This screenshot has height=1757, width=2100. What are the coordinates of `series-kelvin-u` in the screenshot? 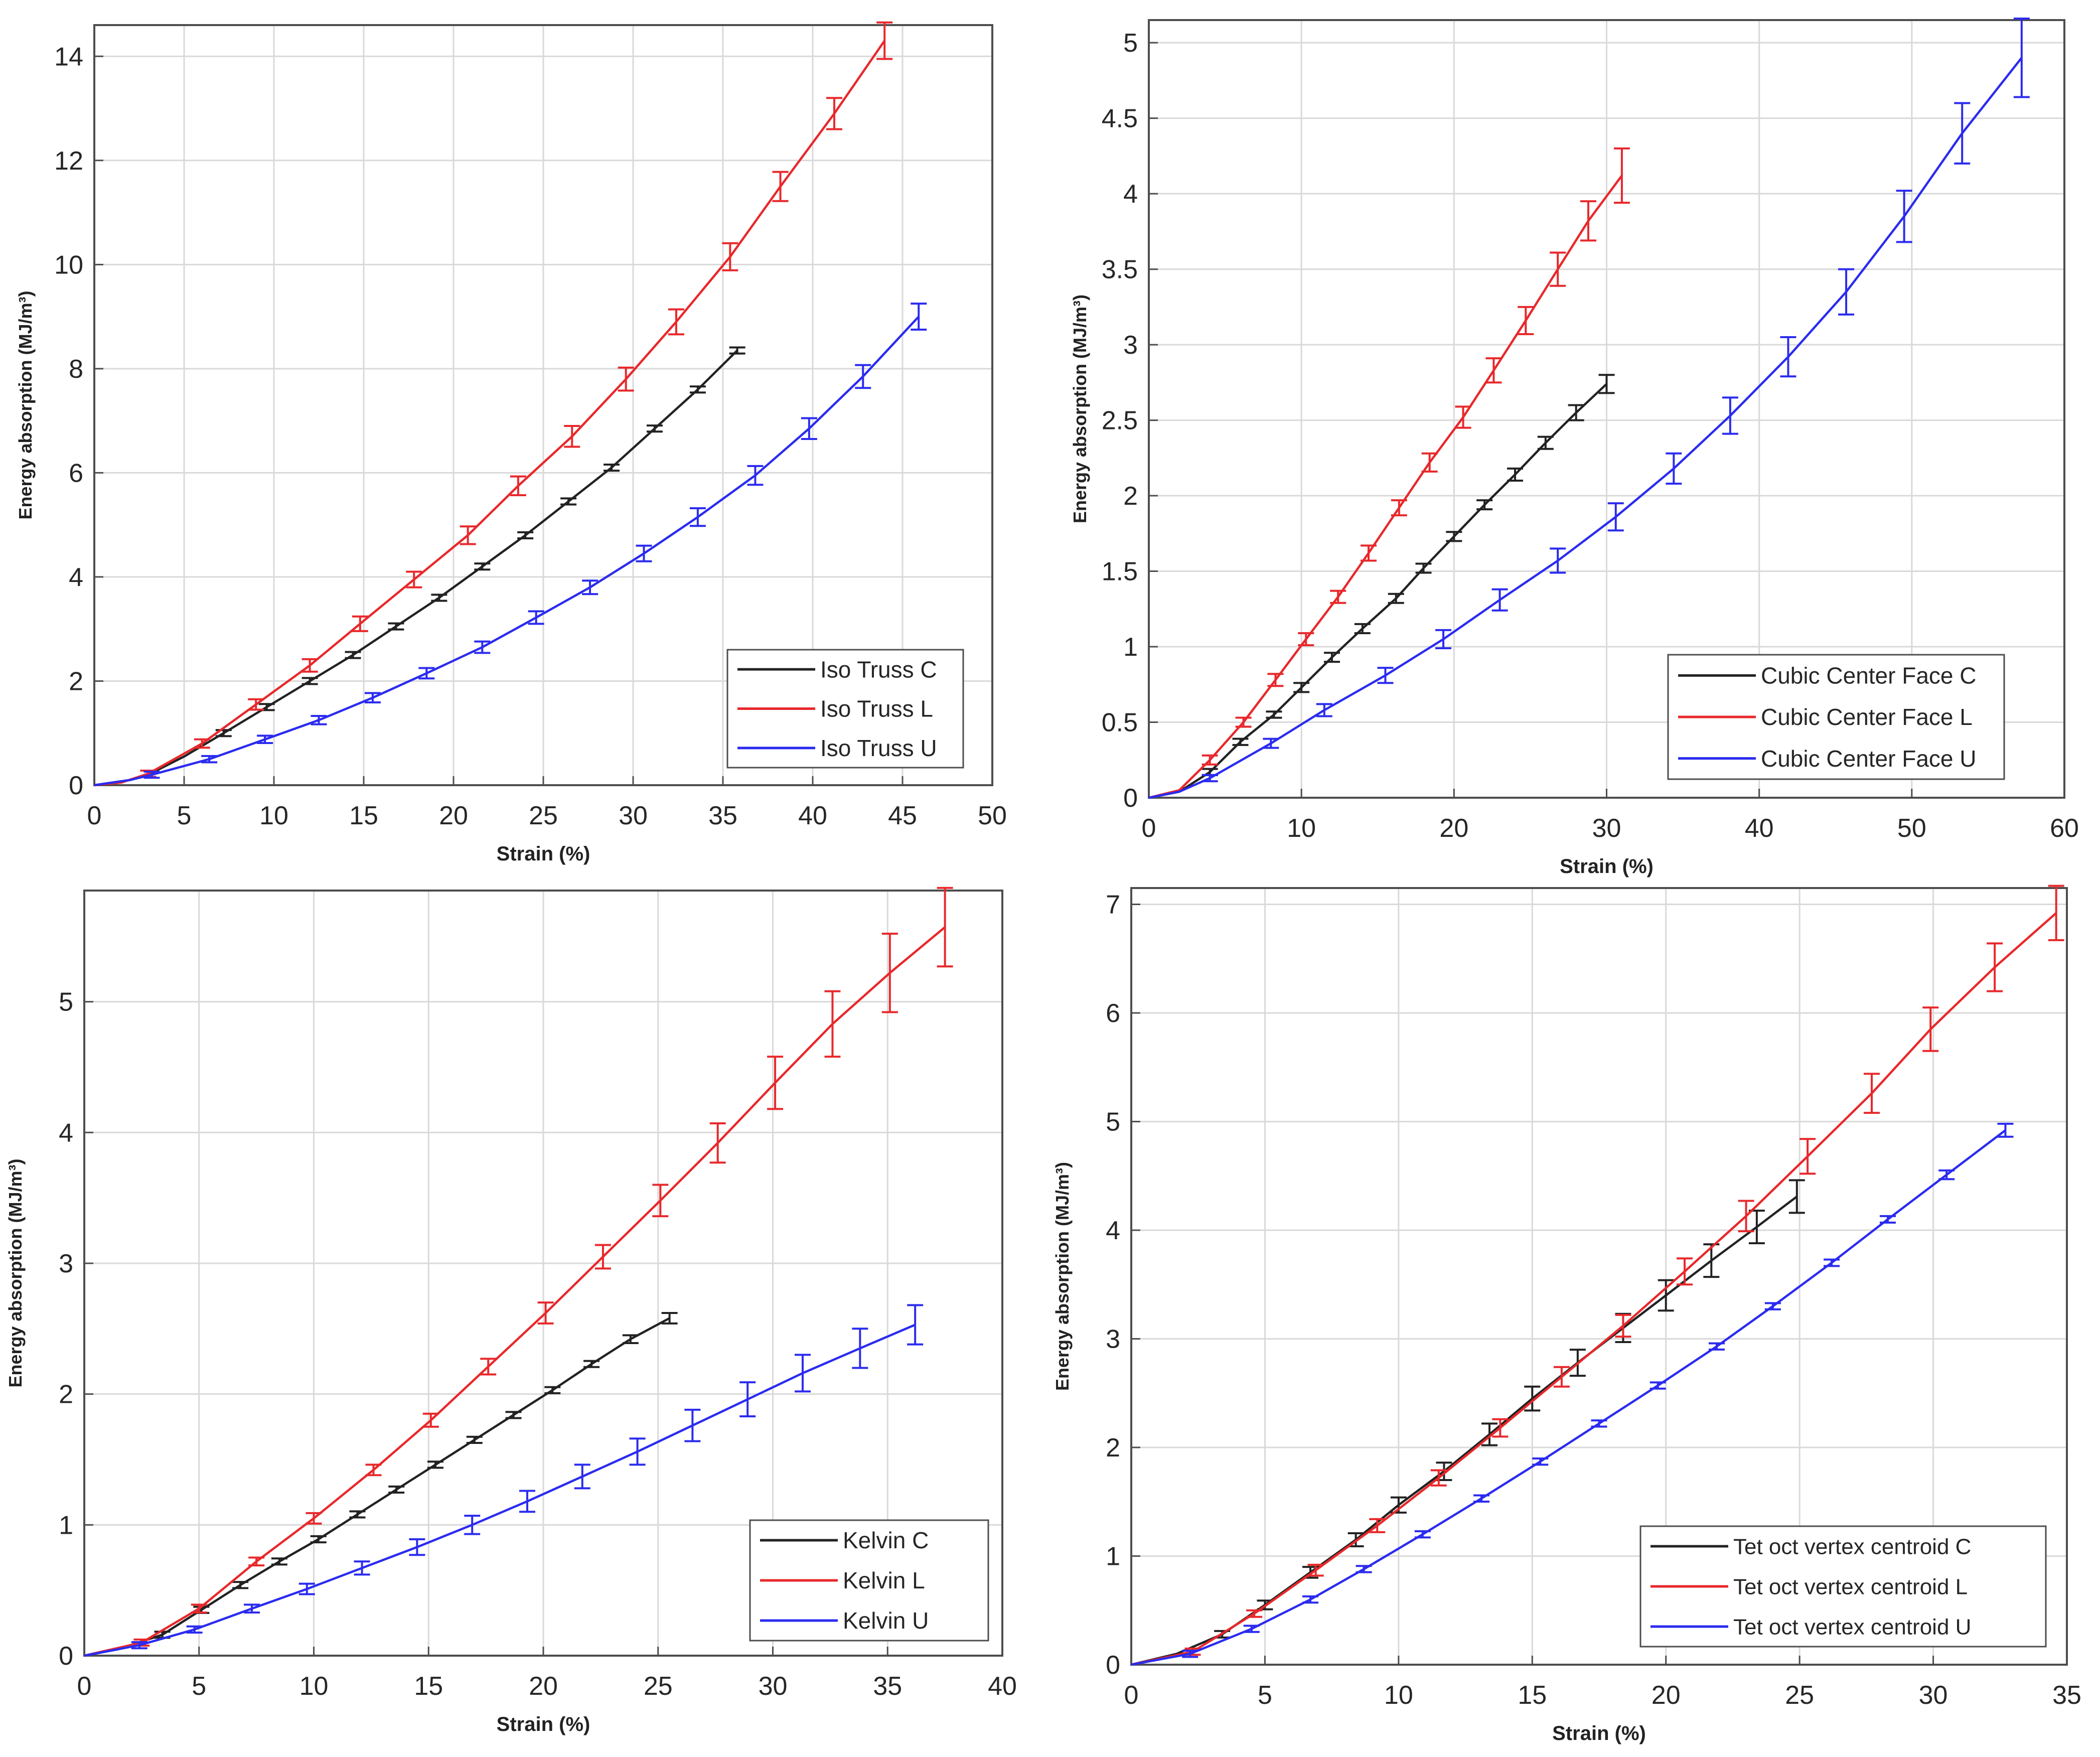 It's located at (504, 1480).